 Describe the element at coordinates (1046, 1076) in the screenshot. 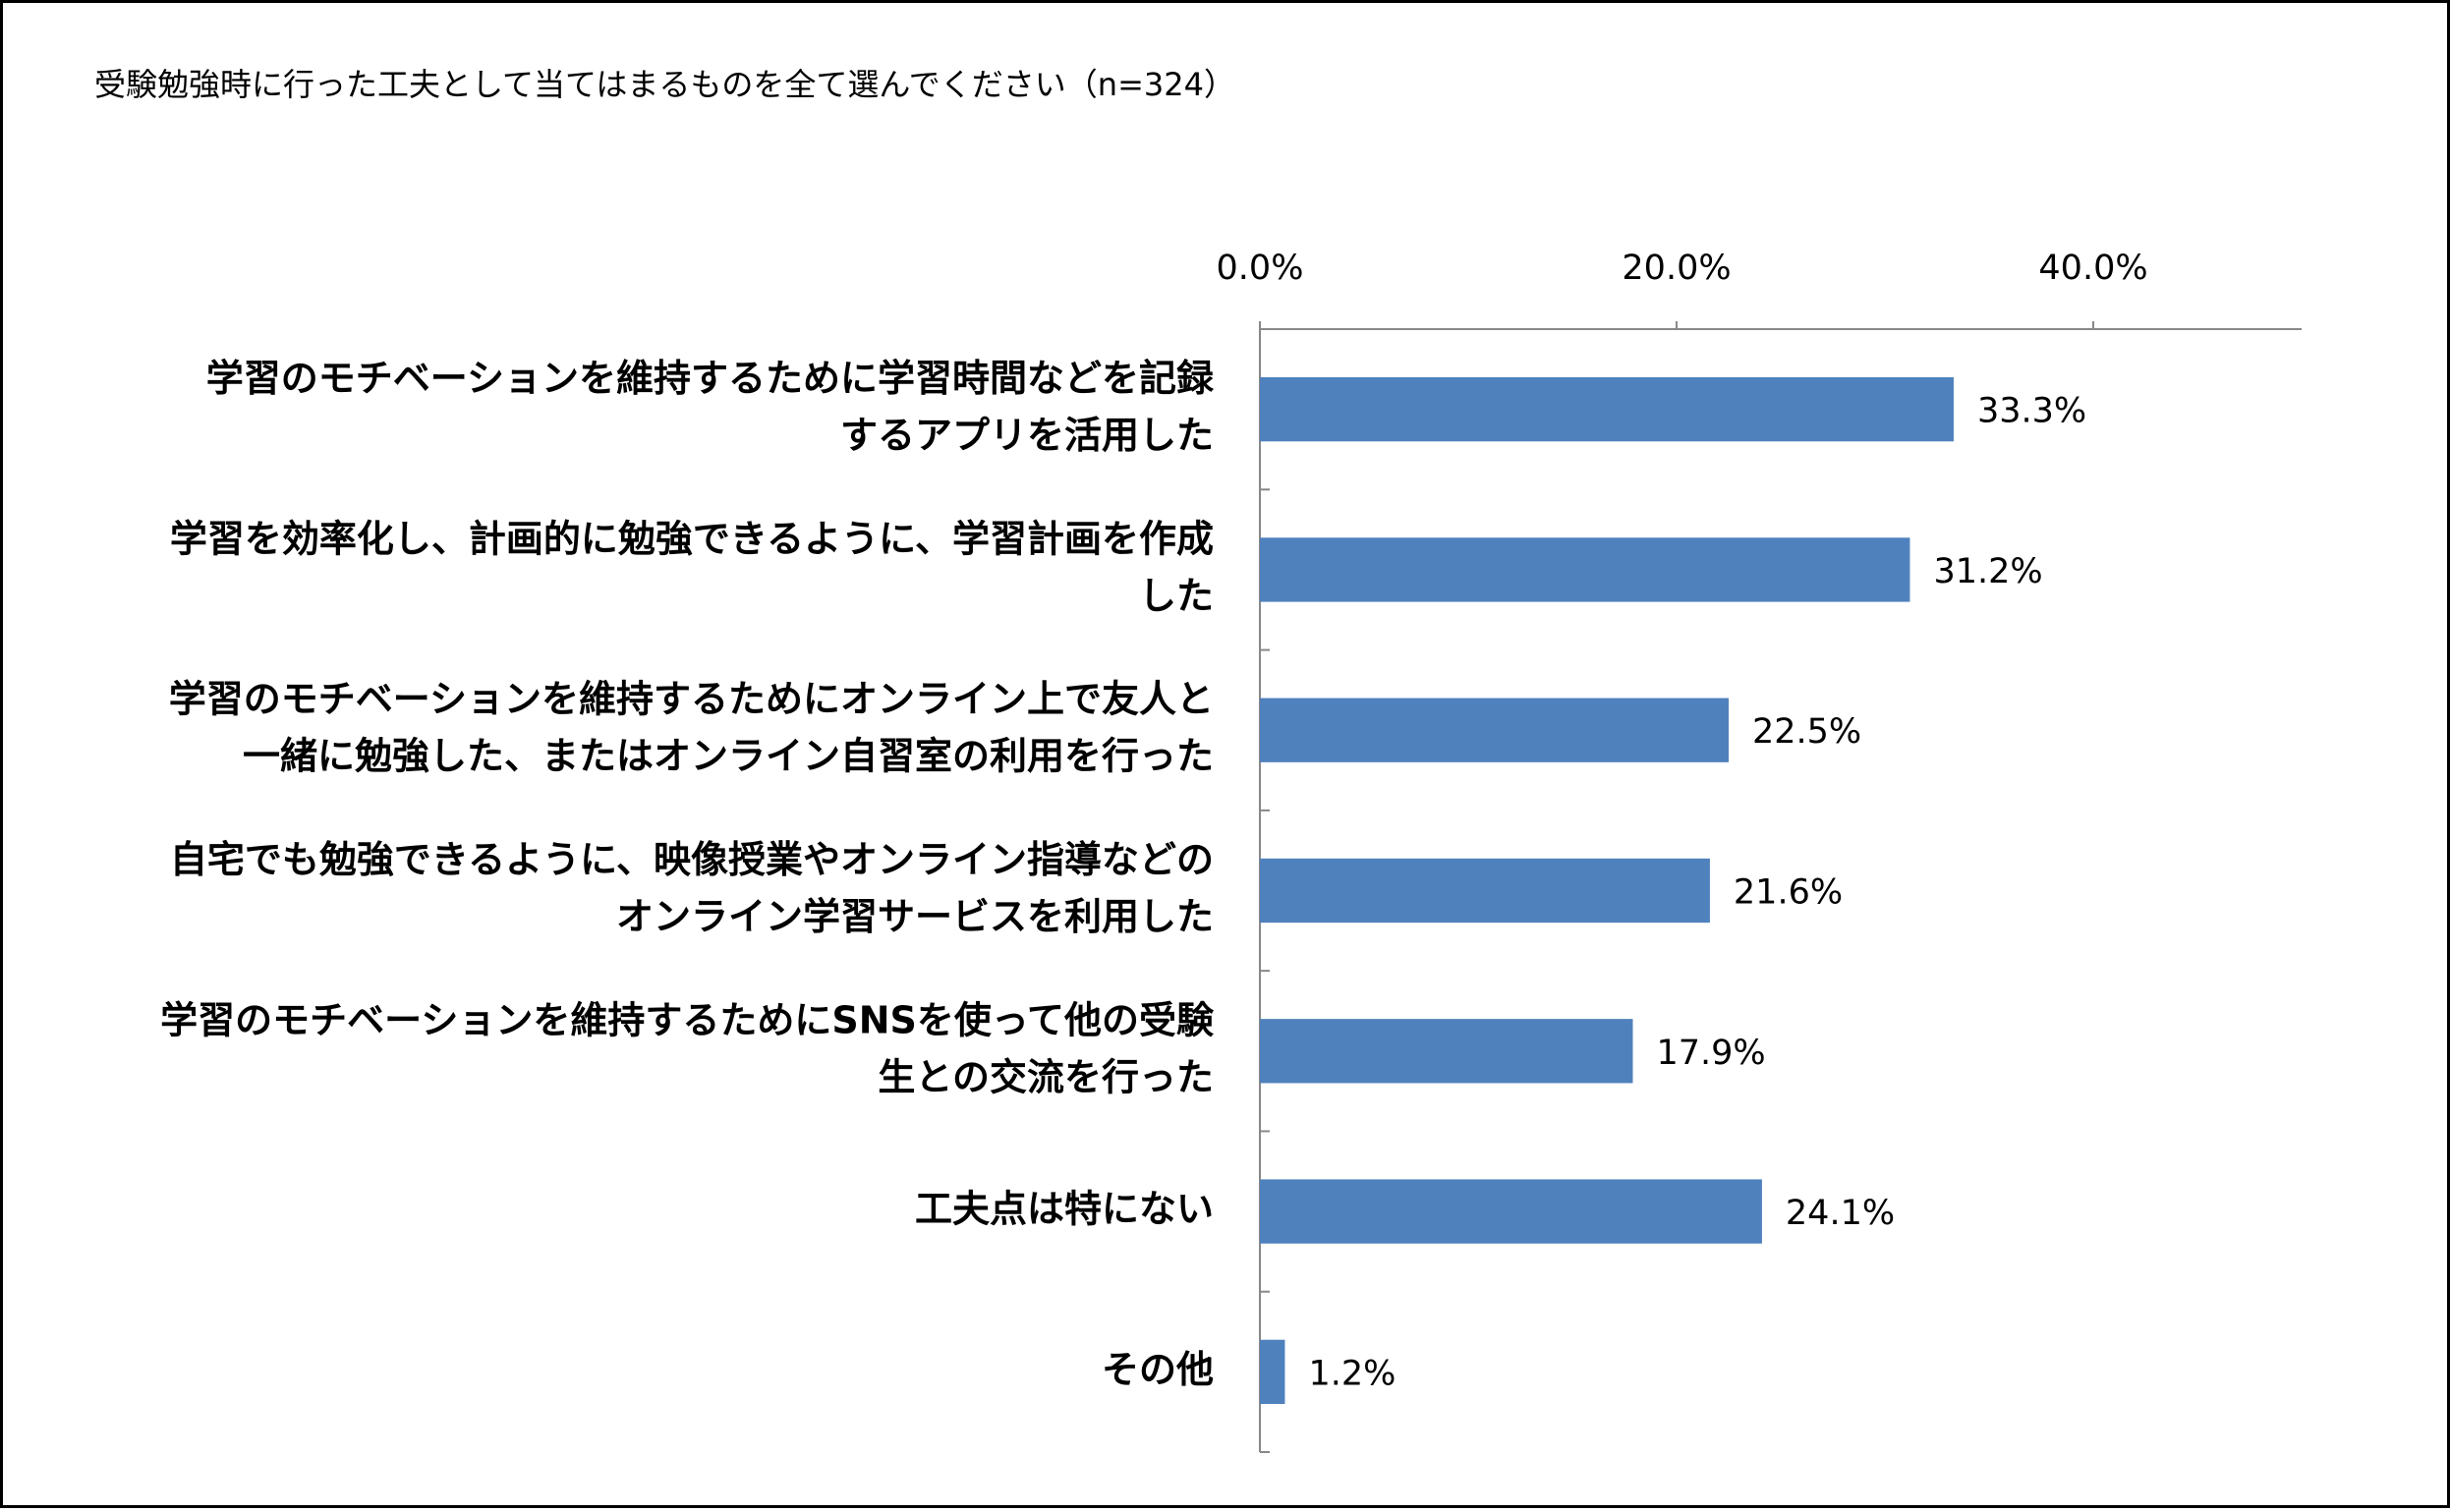

I see `y-tick-label: 生との交流を行った` at that location.